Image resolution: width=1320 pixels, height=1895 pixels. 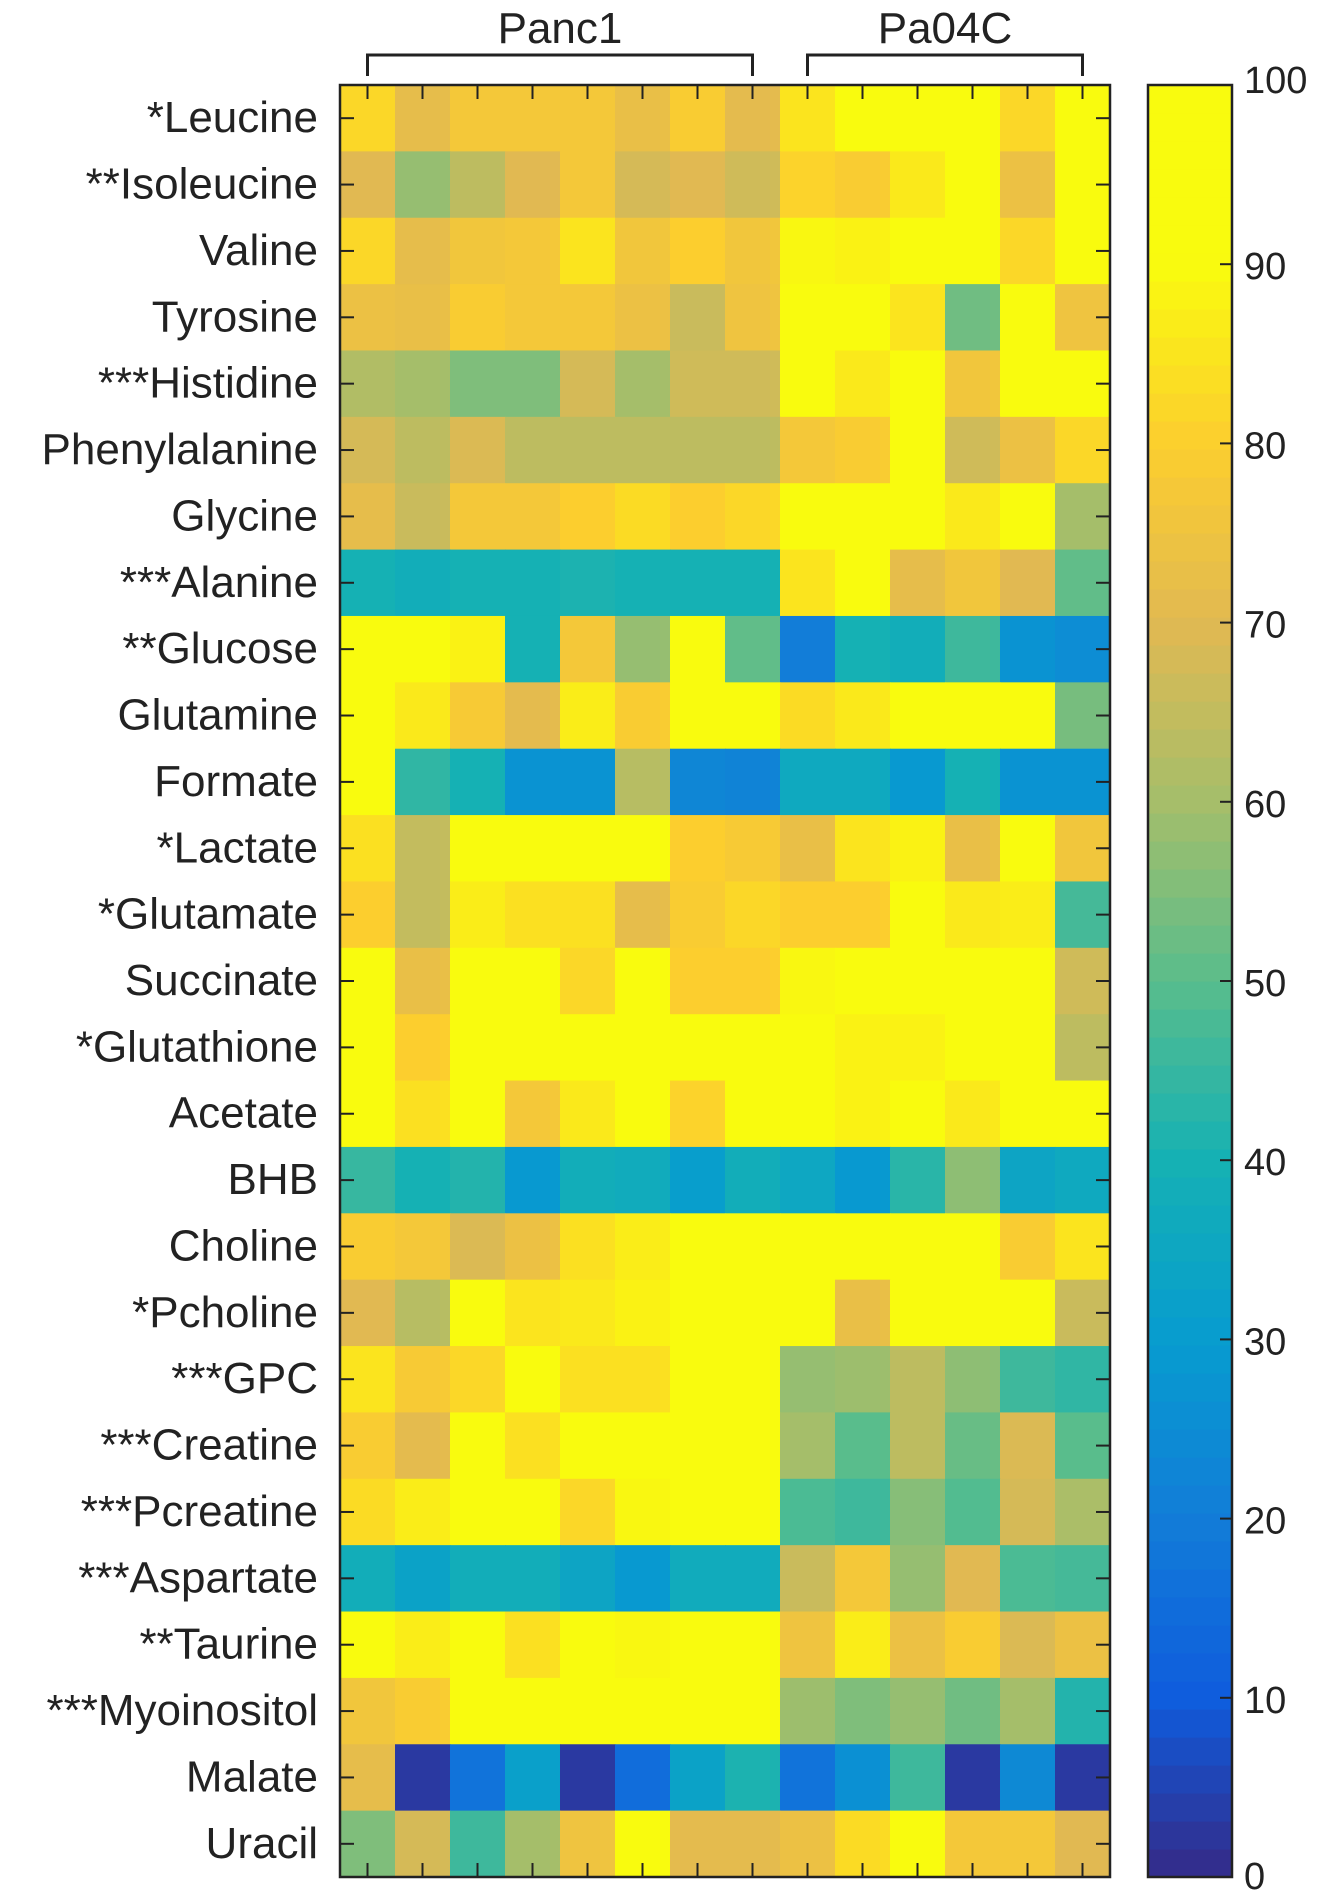 What do you see at coordinates (180, 449) in the screenshot?
I see `row-label: Phenylalanine` at bounding box center [180, 449].